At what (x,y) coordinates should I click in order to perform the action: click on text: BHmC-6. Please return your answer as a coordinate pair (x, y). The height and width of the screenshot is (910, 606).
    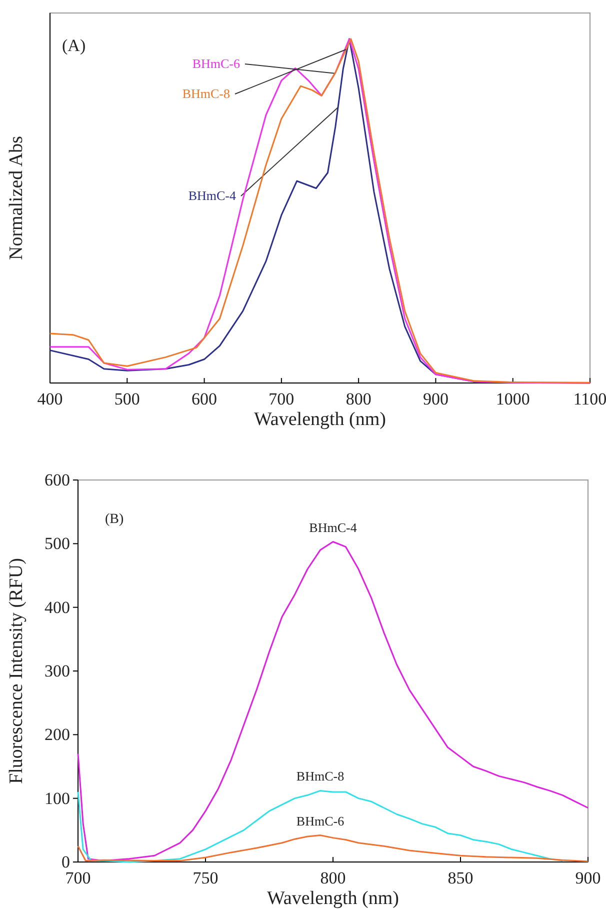
    Looking at the image, I should click on (216, 63).